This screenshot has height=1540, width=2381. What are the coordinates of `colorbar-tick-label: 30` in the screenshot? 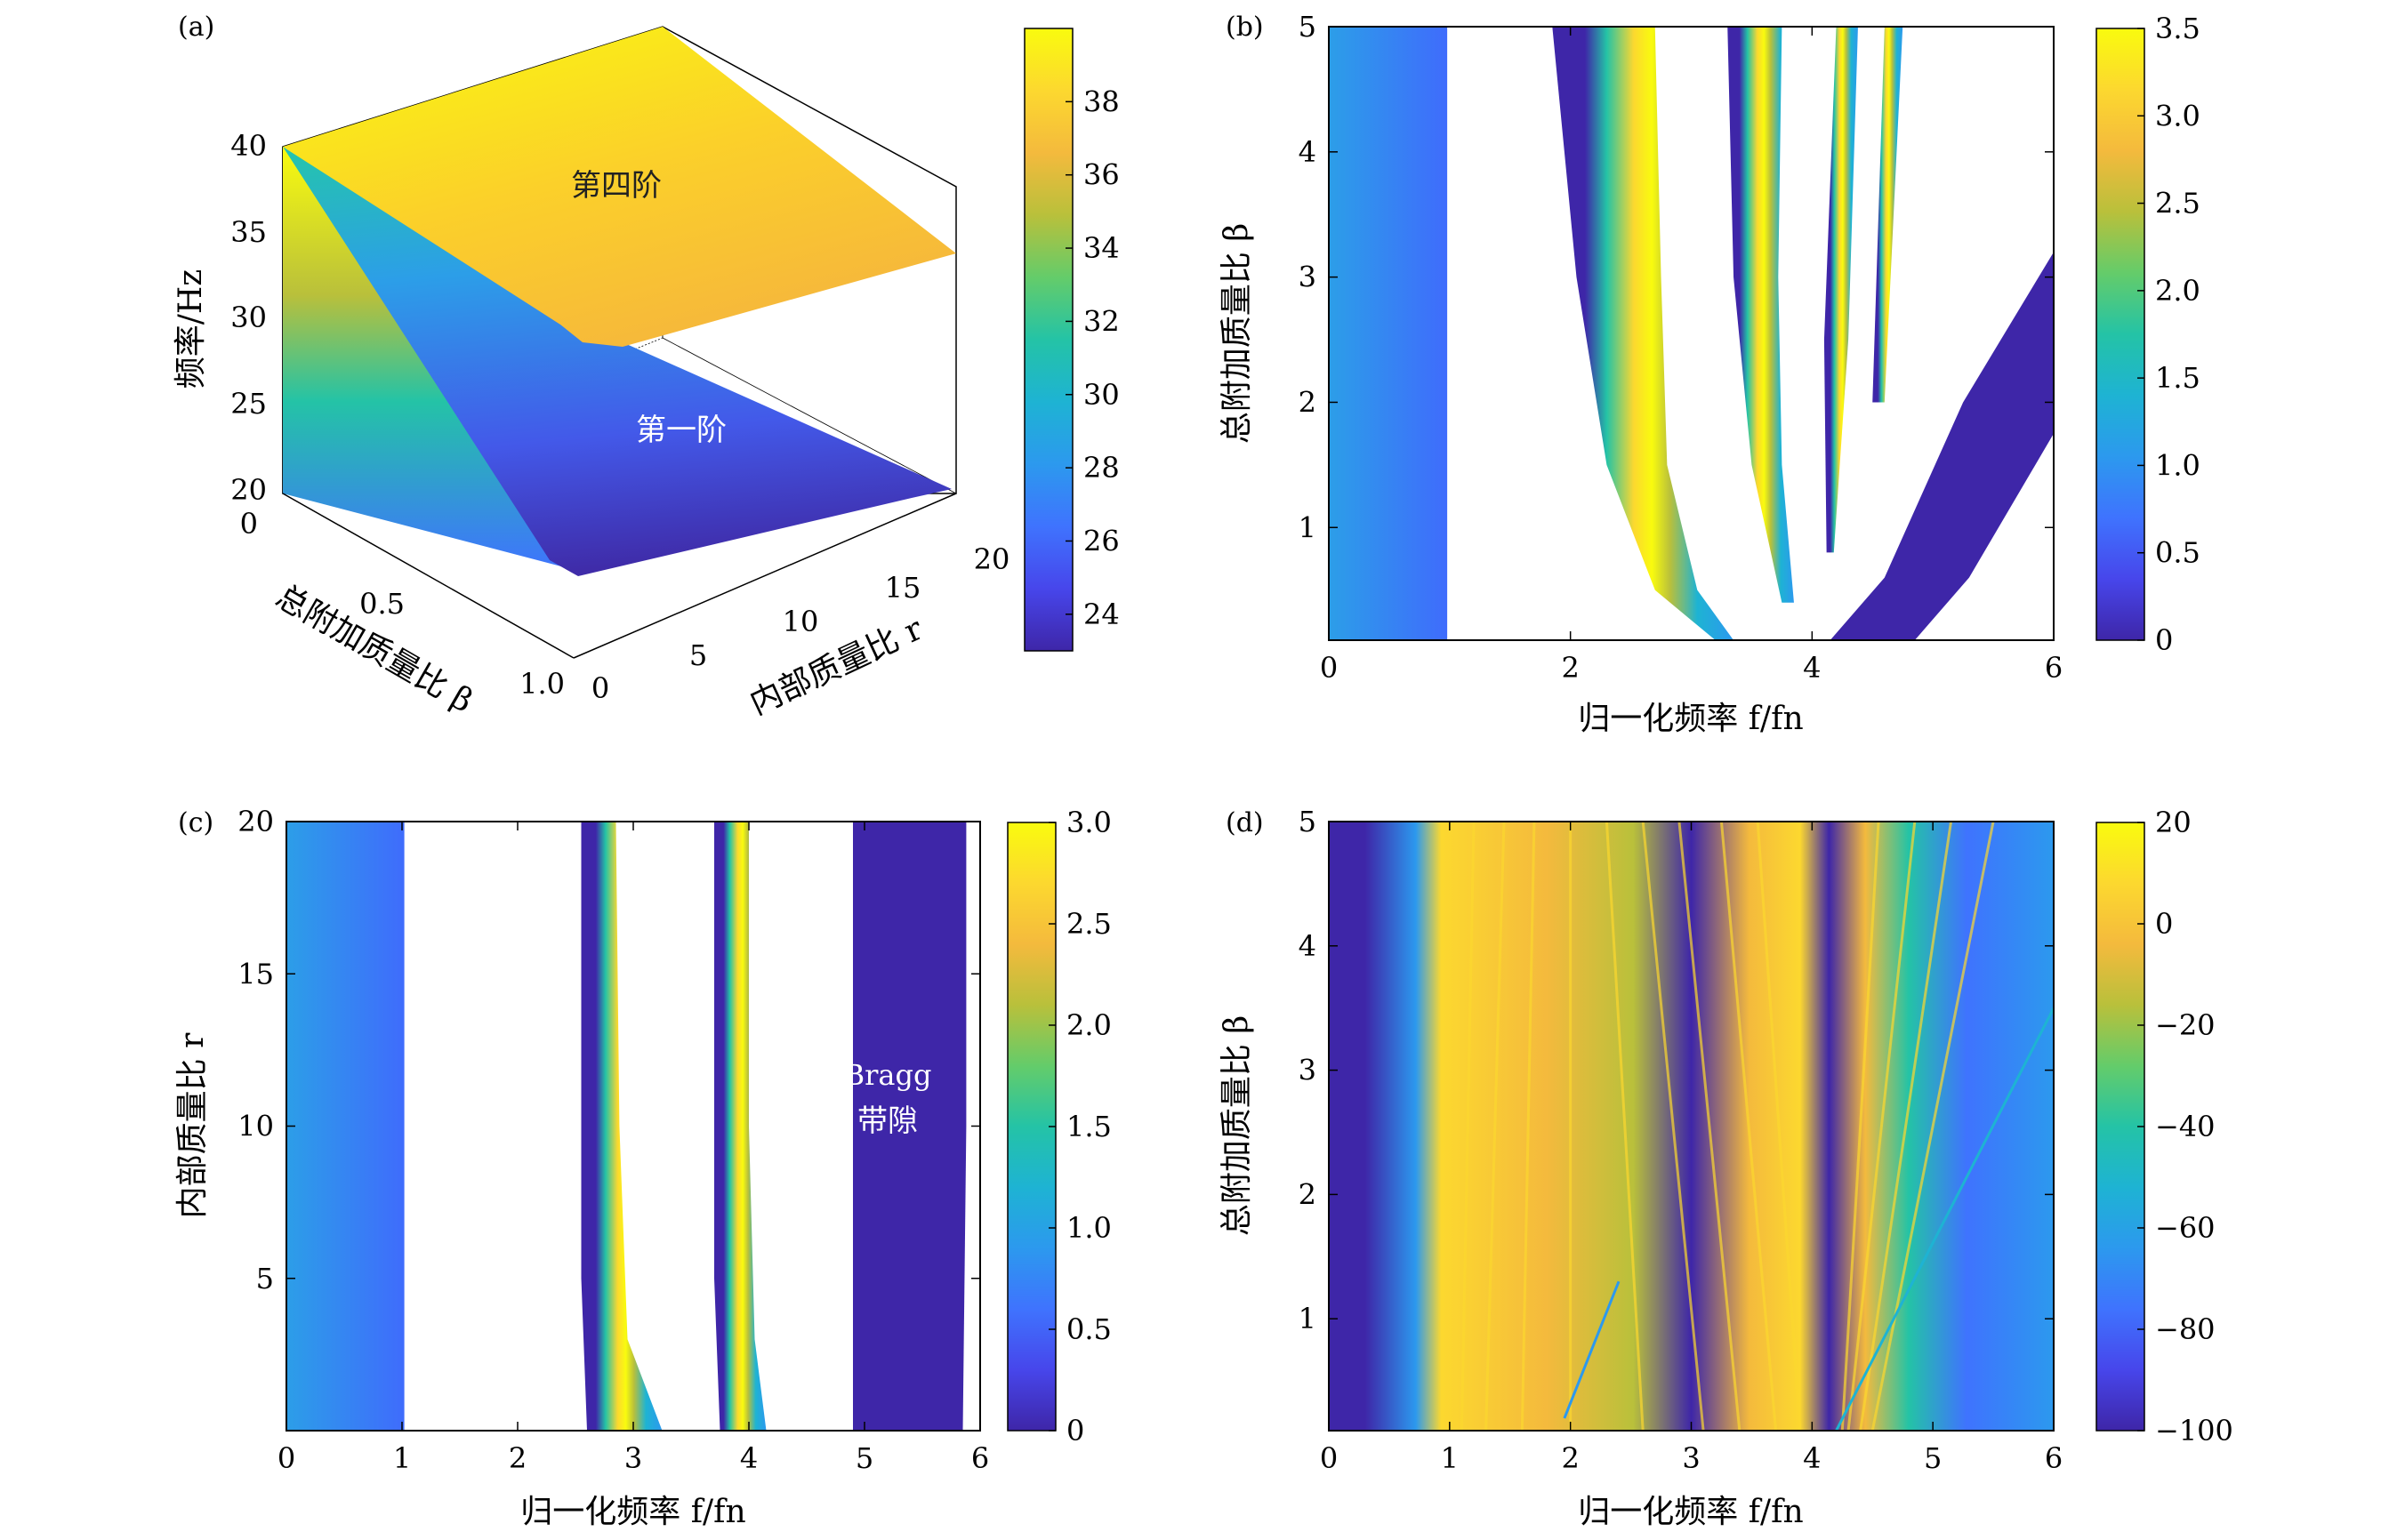 It's located at (1101, 395).